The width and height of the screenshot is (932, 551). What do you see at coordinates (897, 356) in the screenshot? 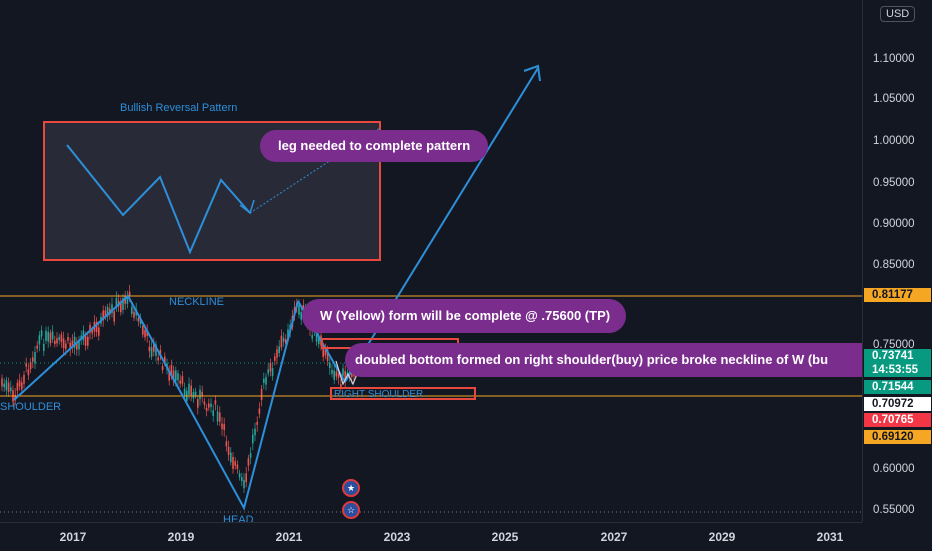
I see `price-tag: 0.73741` at bounding box center [897, 356].